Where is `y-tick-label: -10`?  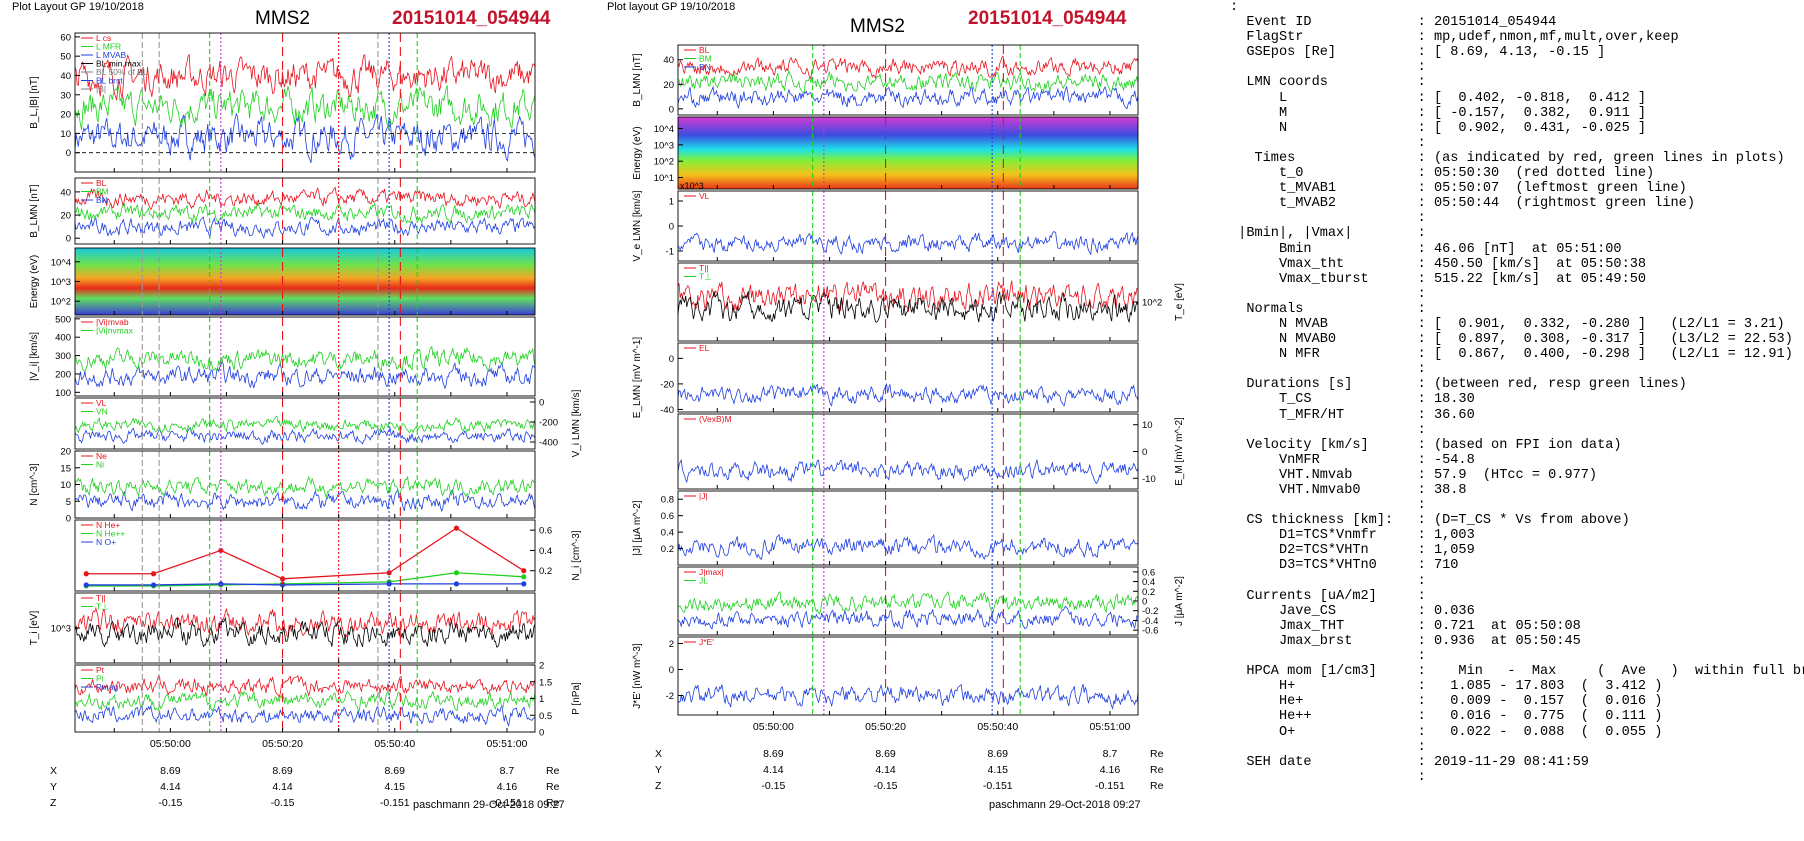 y-tick-label: -10 is located at coordinates (1149, 479).